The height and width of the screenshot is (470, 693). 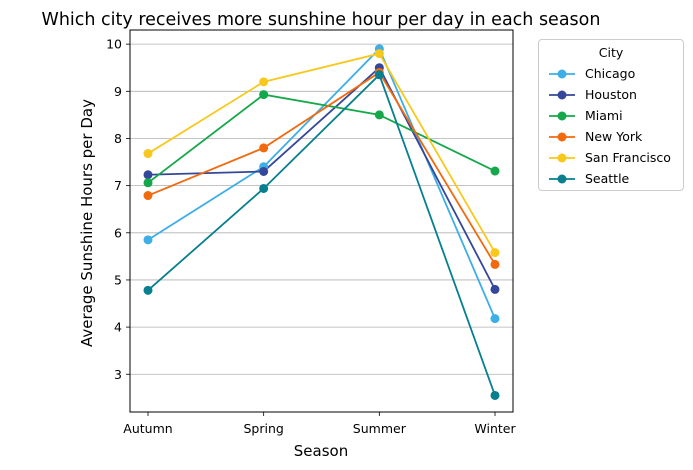 I want to click on x-tick-label: Spring, so click(x=263, y=428).